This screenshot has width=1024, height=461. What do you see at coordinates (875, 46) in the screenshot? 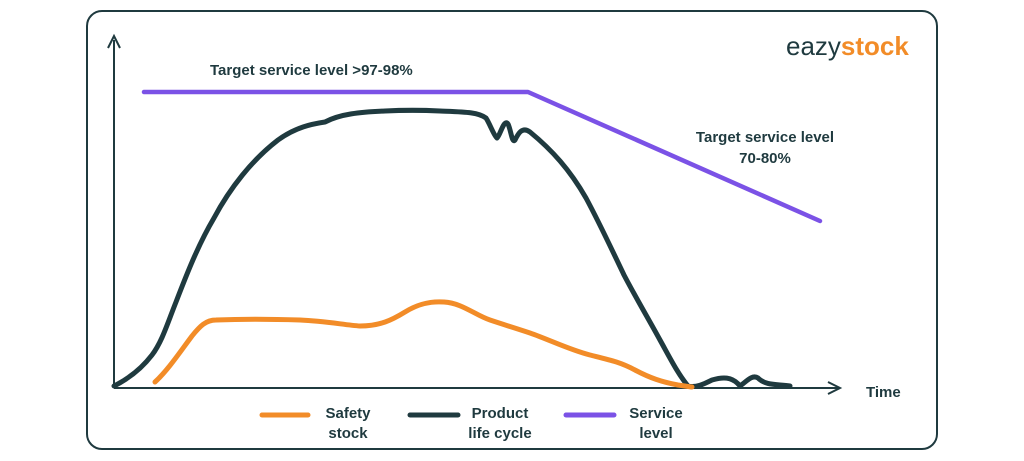
I see `logo-part-stock: stock` at bounding box center [875, 46].